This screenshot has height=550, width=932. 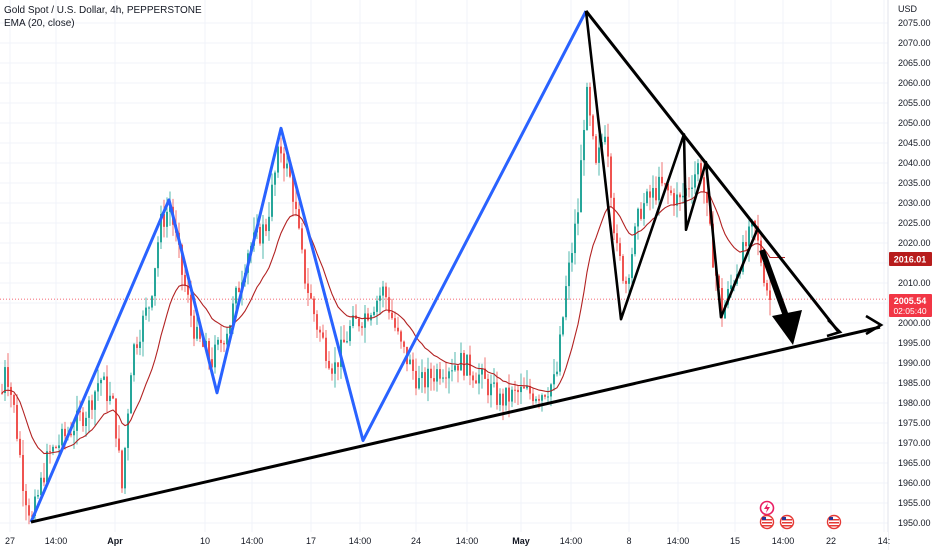 What do you see at coordinates (767, 508) in the screenshot?
I see `lightning-icon` at bounding box center [767, 508].